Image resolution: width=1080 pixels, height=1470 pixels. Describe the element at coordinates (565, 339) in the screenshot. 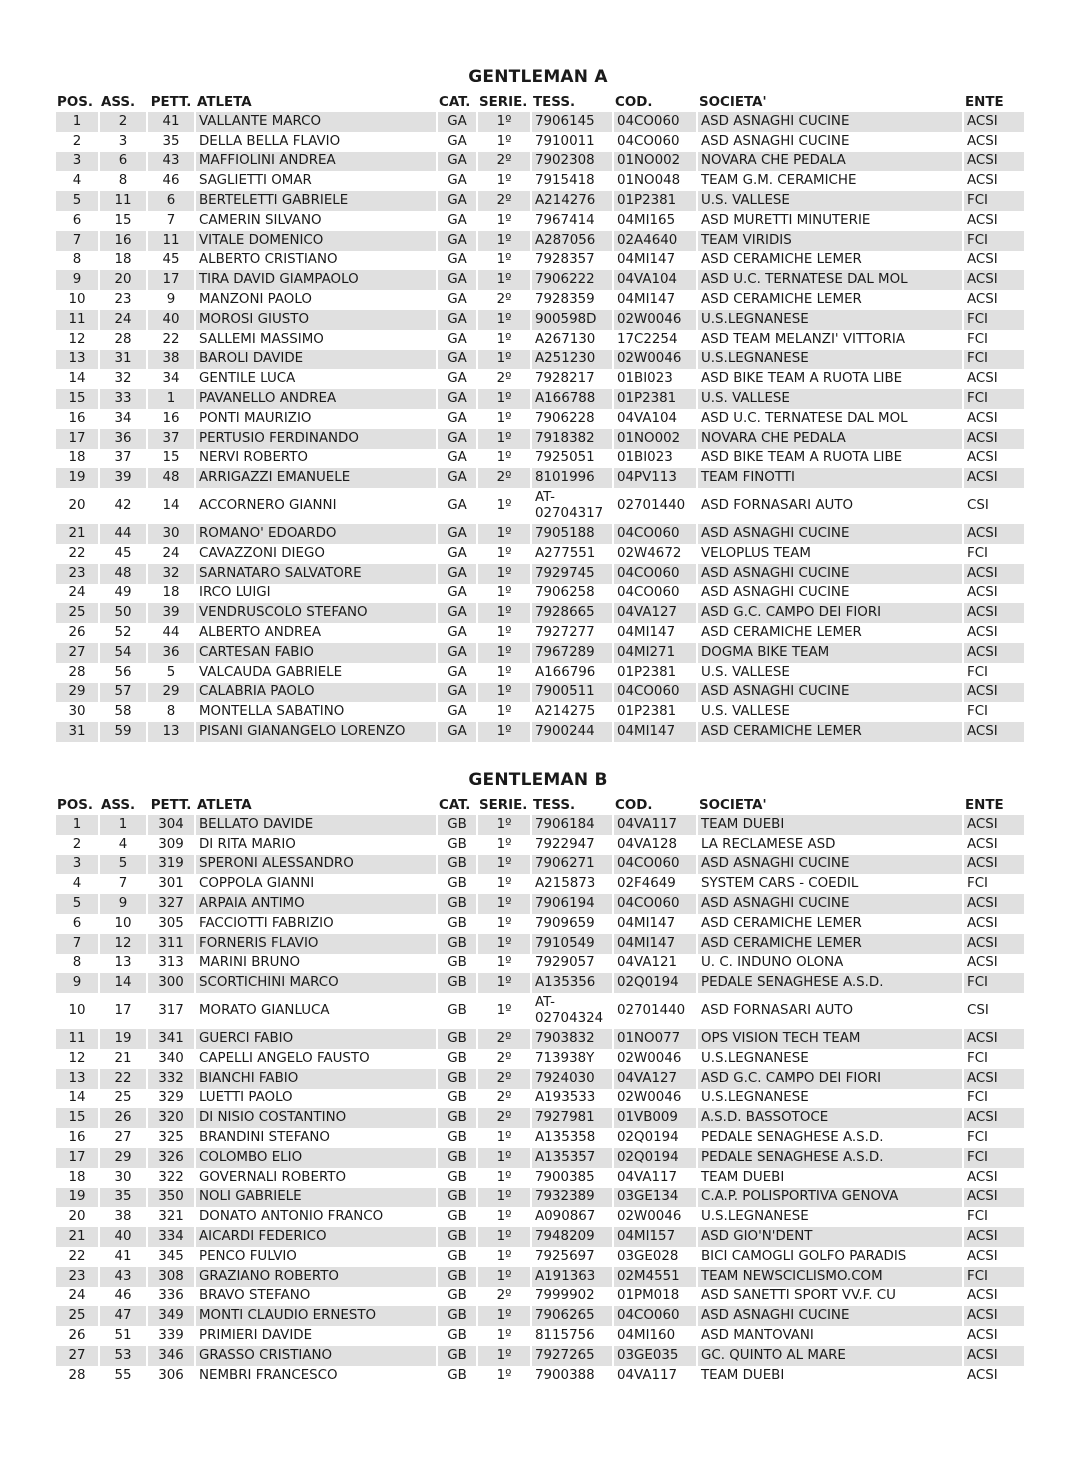

I see `cell-tess: A267130` at that location.